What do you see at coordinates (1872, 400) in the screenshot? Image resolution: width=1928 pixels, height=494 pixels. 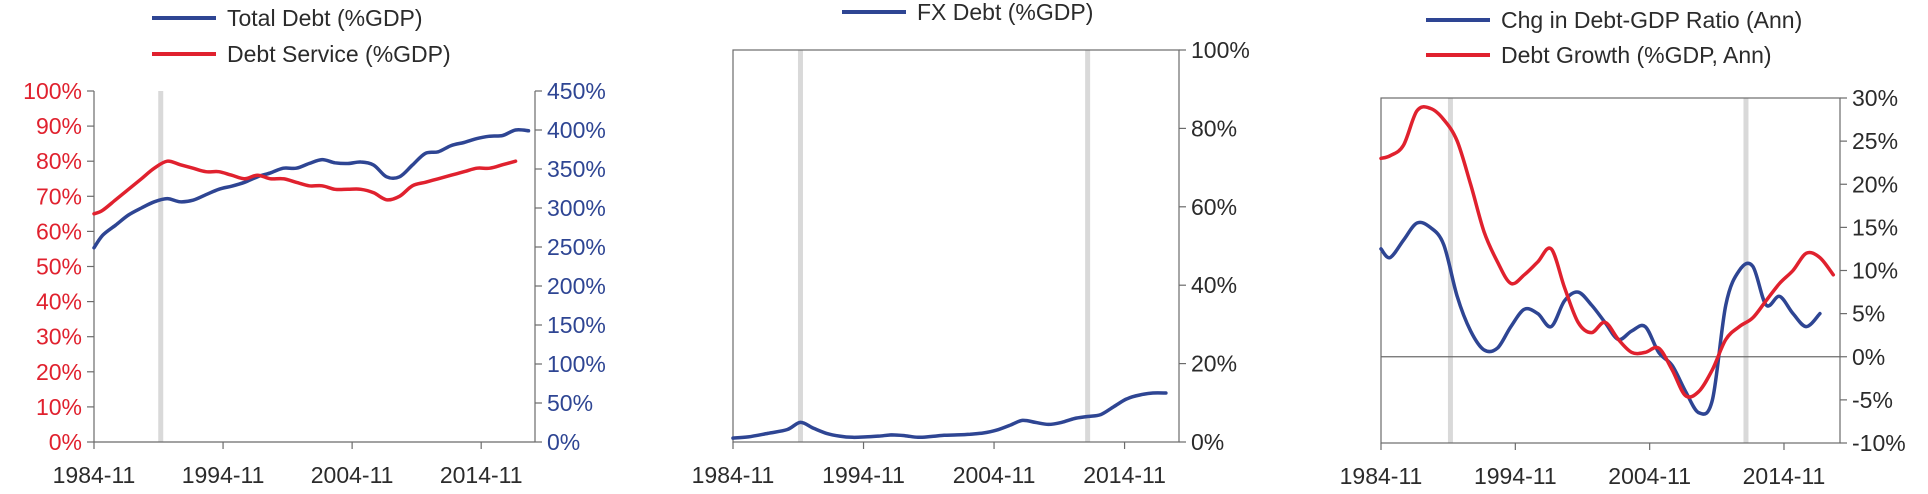 I see `right-y-tick-label: -5%` at bounding box center [1872, 400].